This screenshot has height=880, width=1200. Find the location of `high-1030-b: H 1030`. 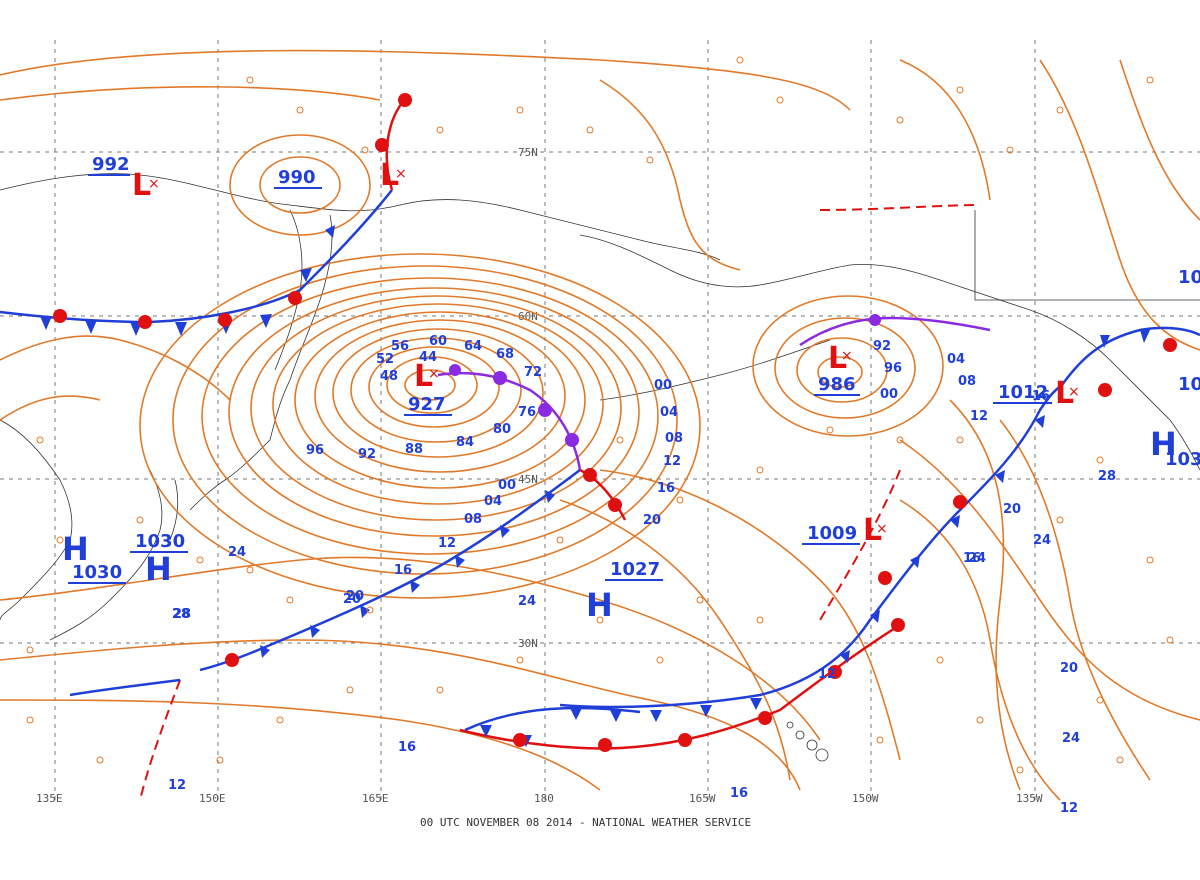

high-1030-b: H 1030 is located at coordinates (159, 559).